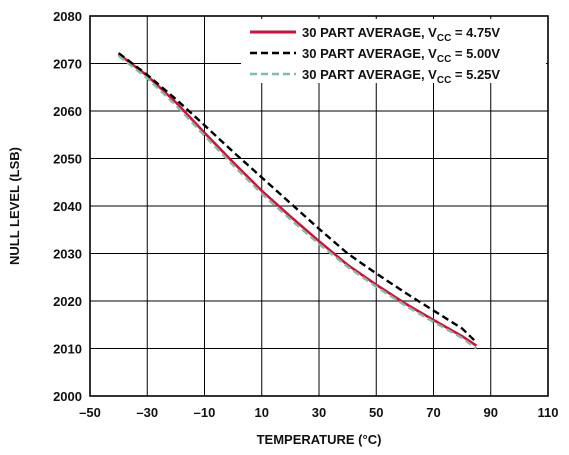 The width and height of the screenshot is (569, 455). I want to click on y-tick-label: 2020, so click(67, 301).